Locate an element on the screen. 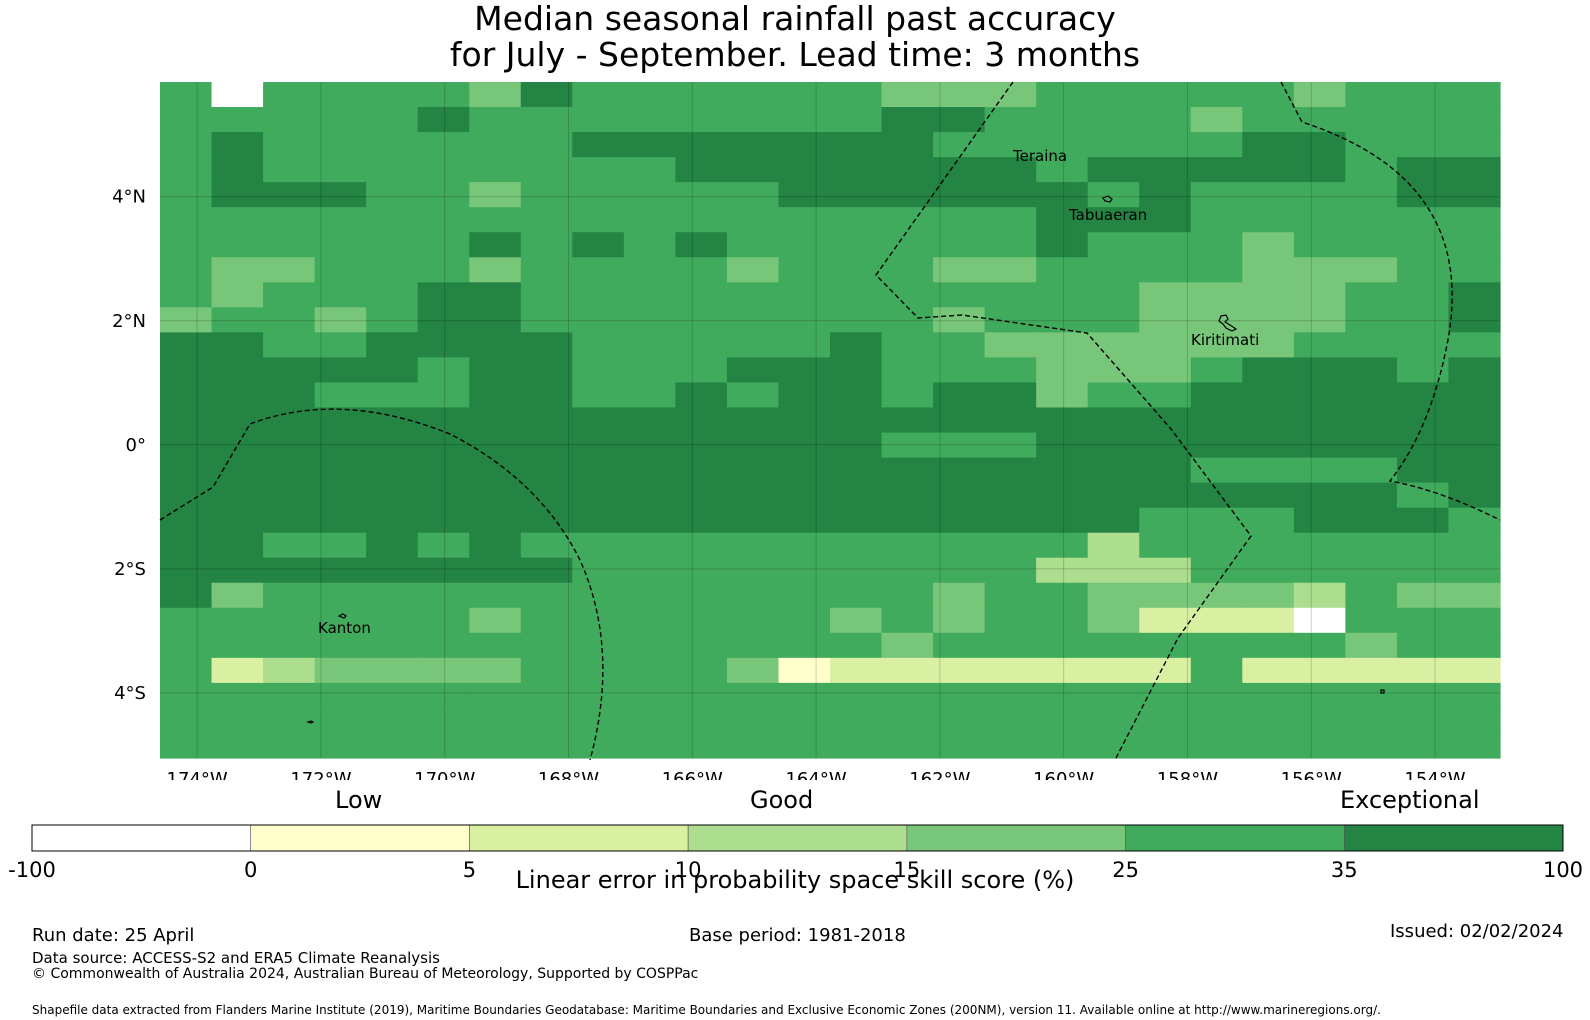 The height and width of the screenshot is (1020, 1590). base-period: Base period: 1981-2018 is located at coordinates (797, 935).